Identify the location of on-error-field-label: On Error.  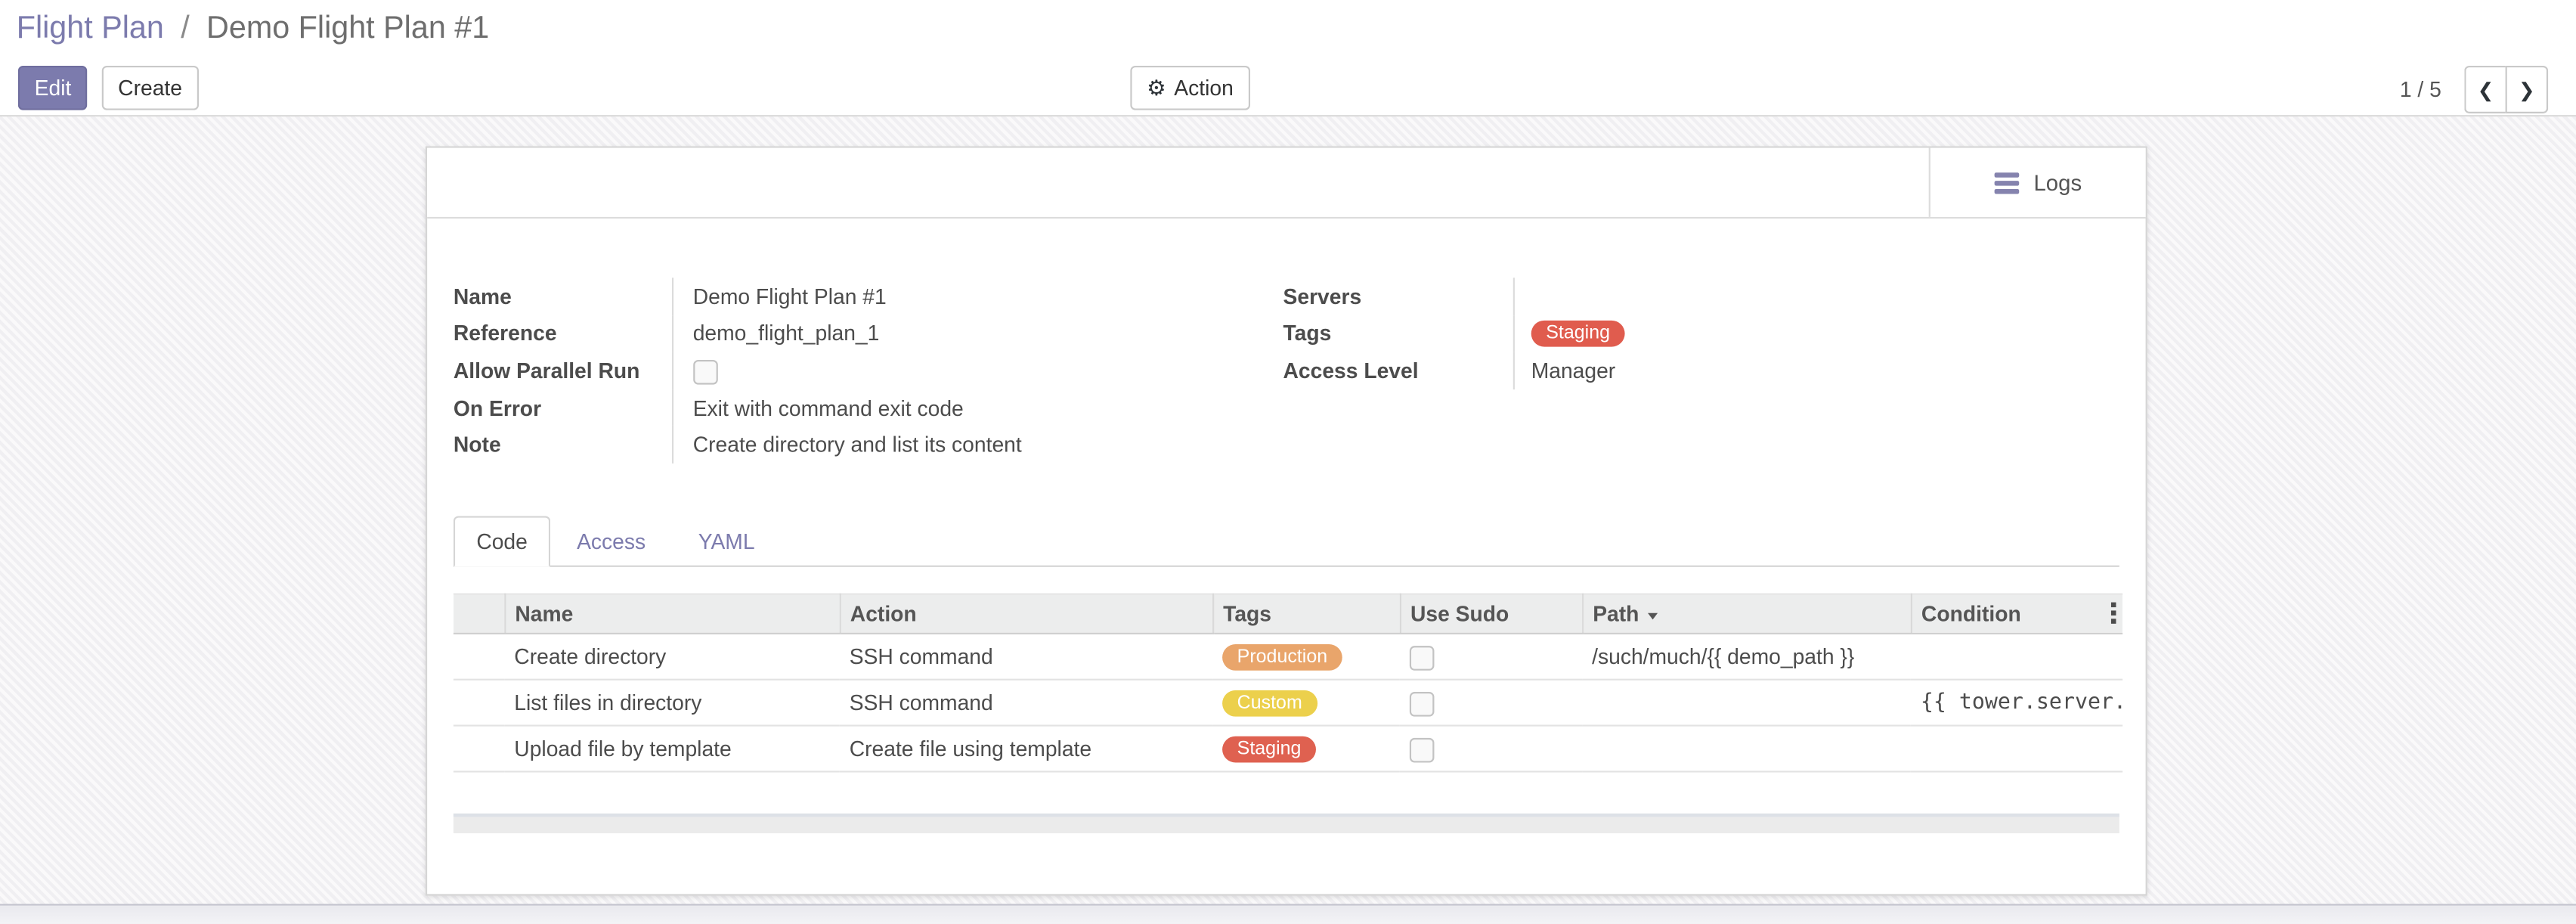
(497, 407).